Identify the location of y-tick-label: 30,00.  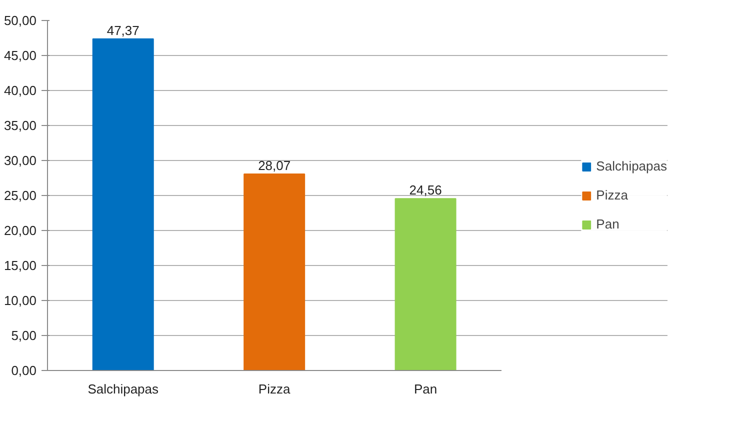
(20, 160).